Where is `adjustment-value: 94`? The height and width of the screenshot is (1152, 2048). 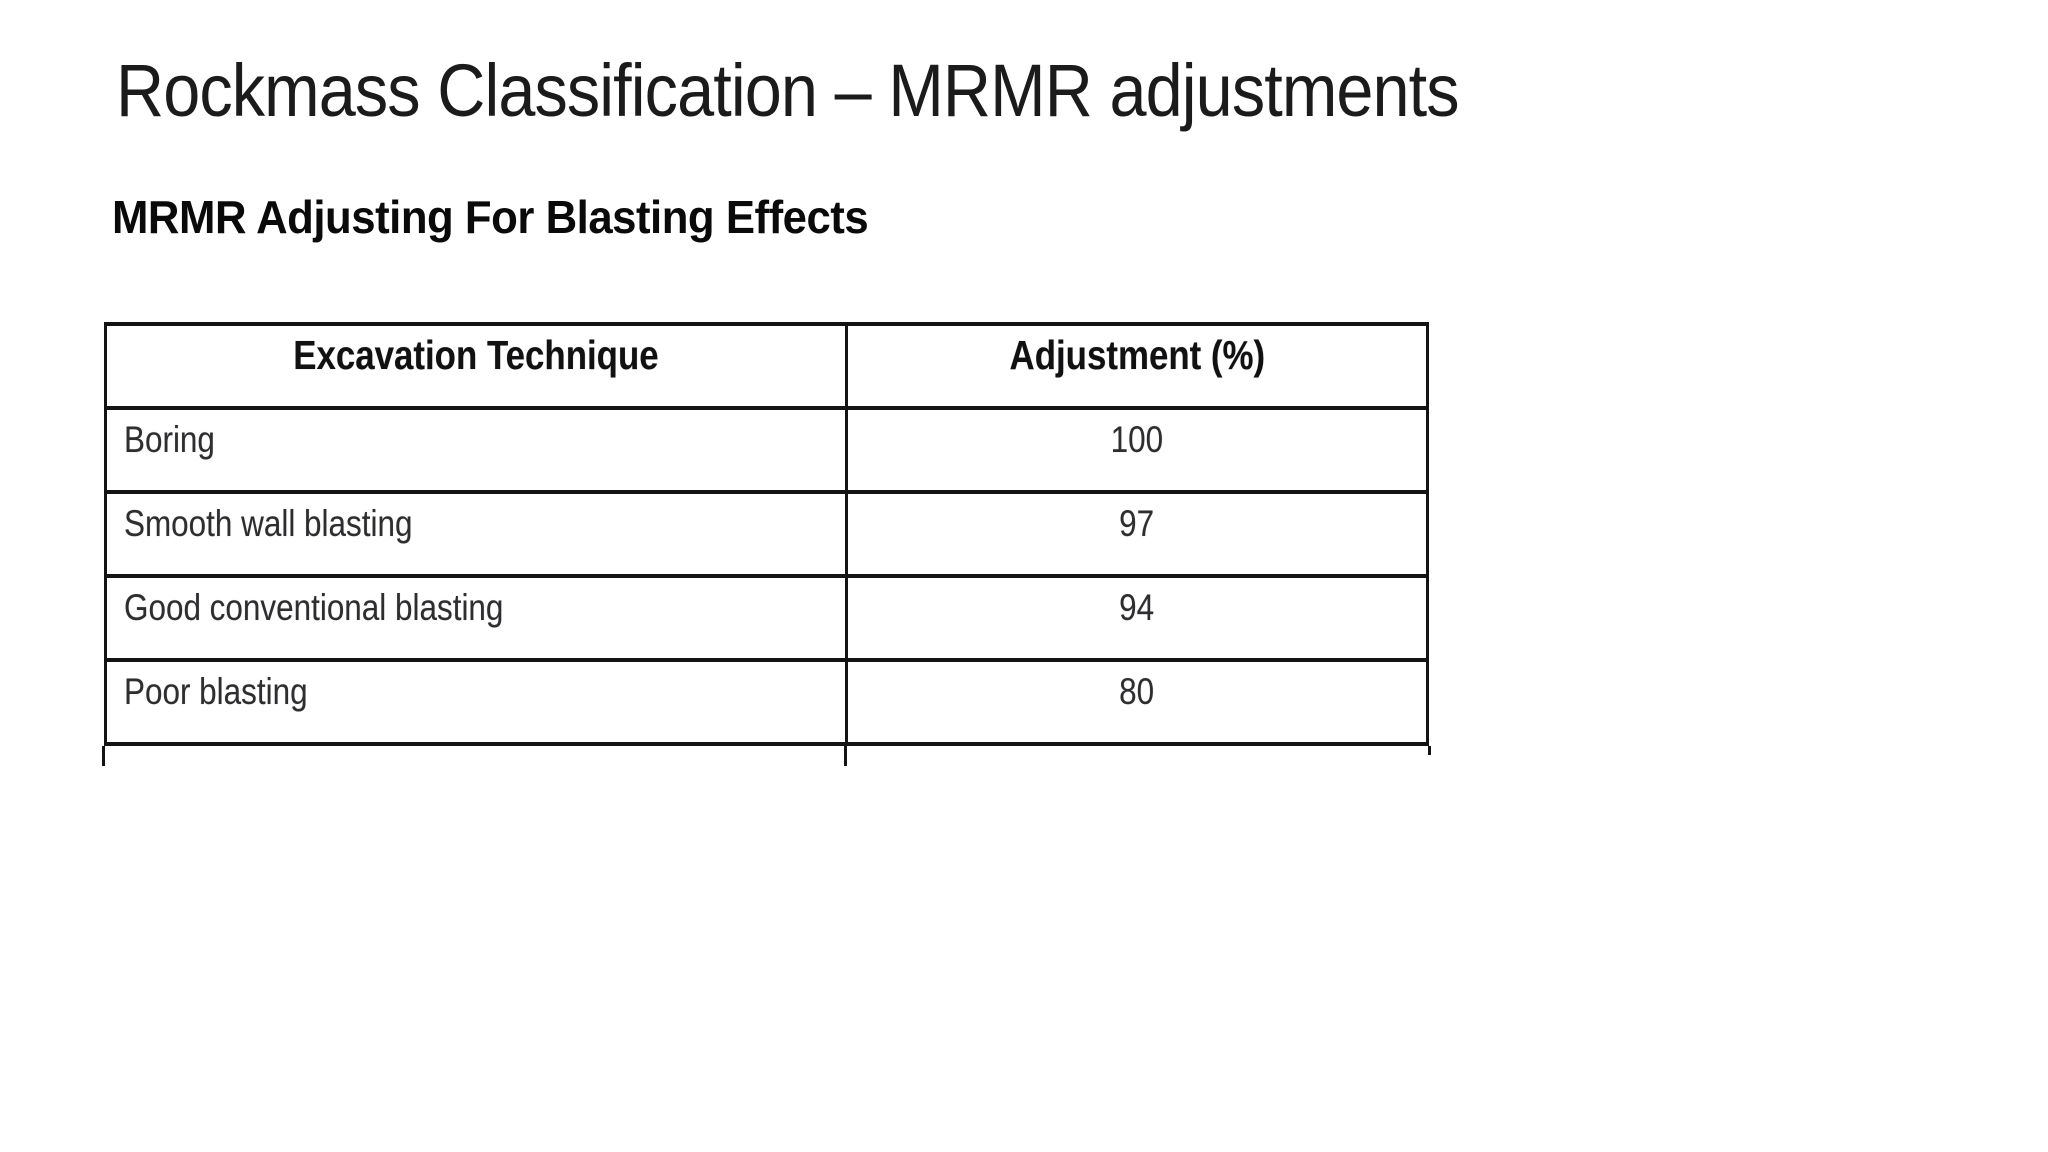 adjustment-value: 94 is located at coordinates (1137, 607).